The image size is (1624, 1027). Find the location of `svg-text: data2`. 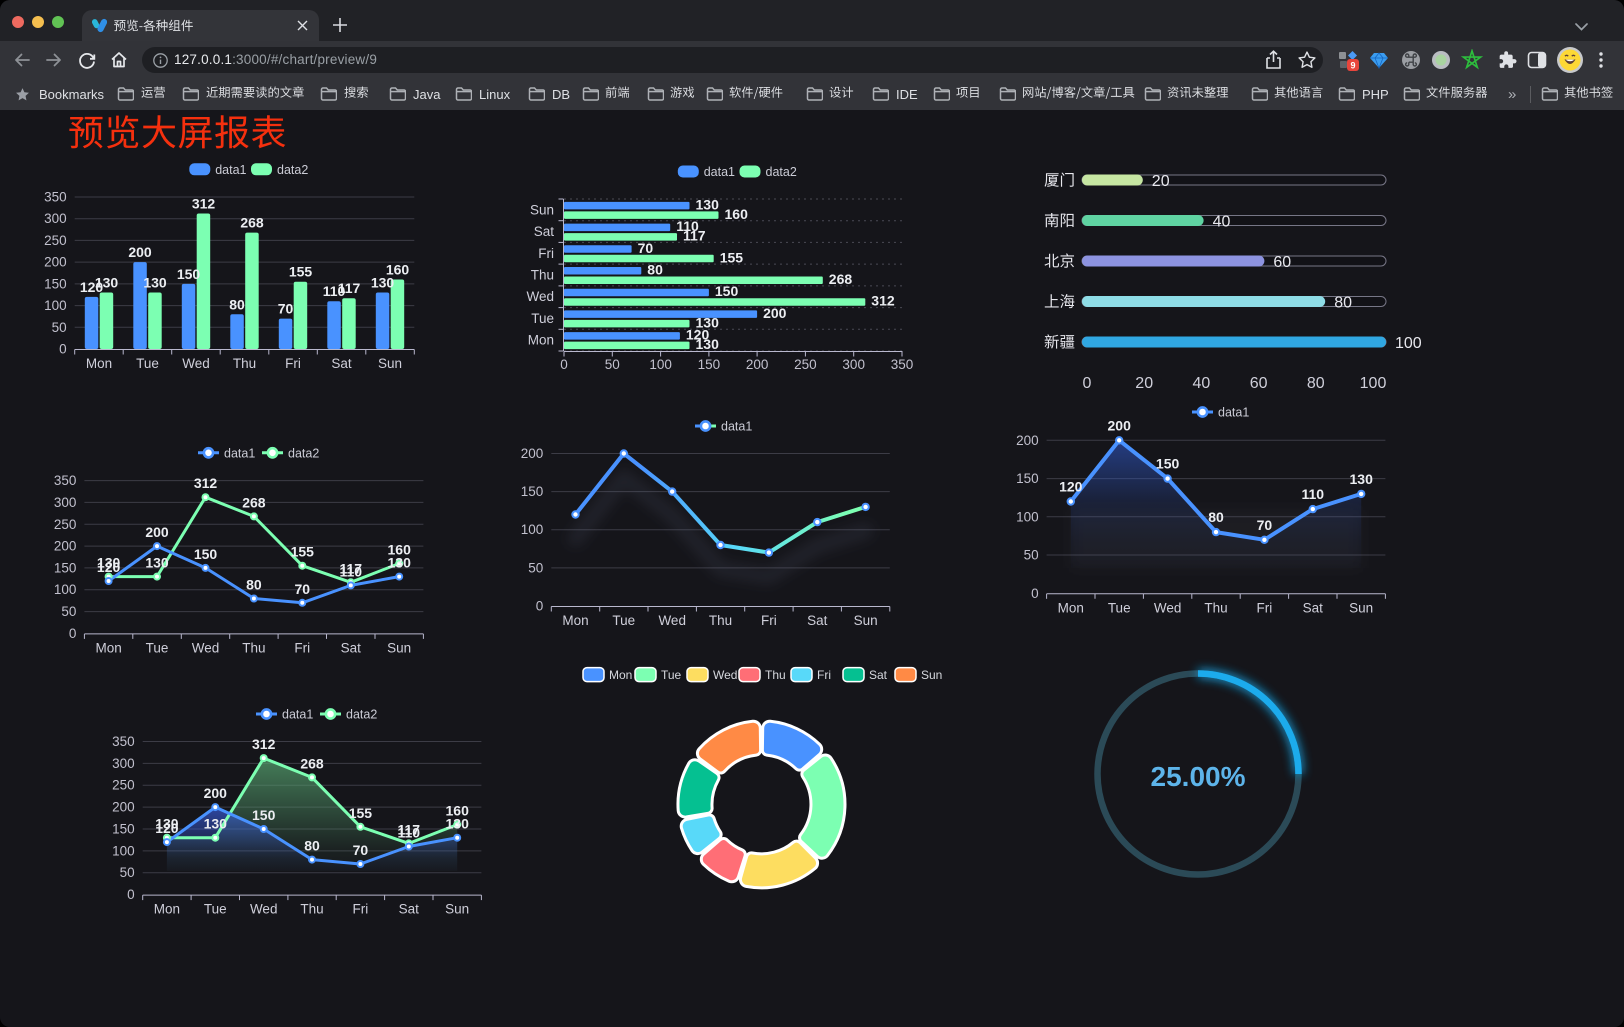

svg-text: data2 is located at coordinates (292, 170).